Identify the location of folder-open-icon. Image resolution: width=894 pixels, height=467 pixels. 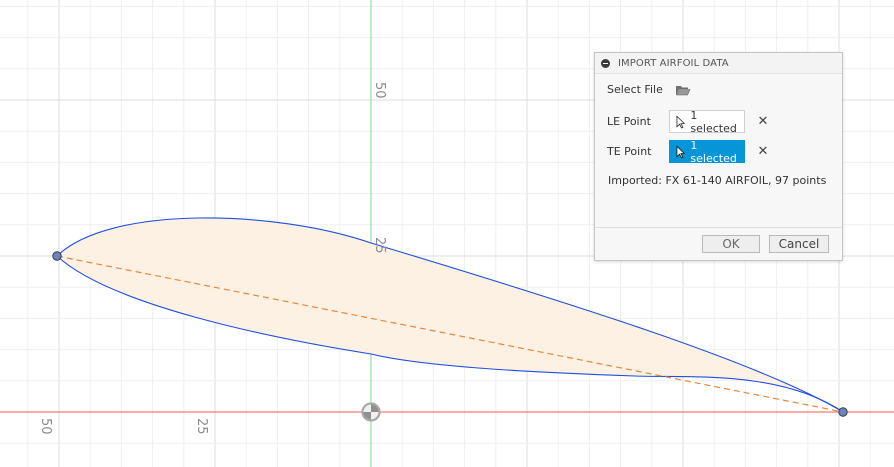
(683, 90).